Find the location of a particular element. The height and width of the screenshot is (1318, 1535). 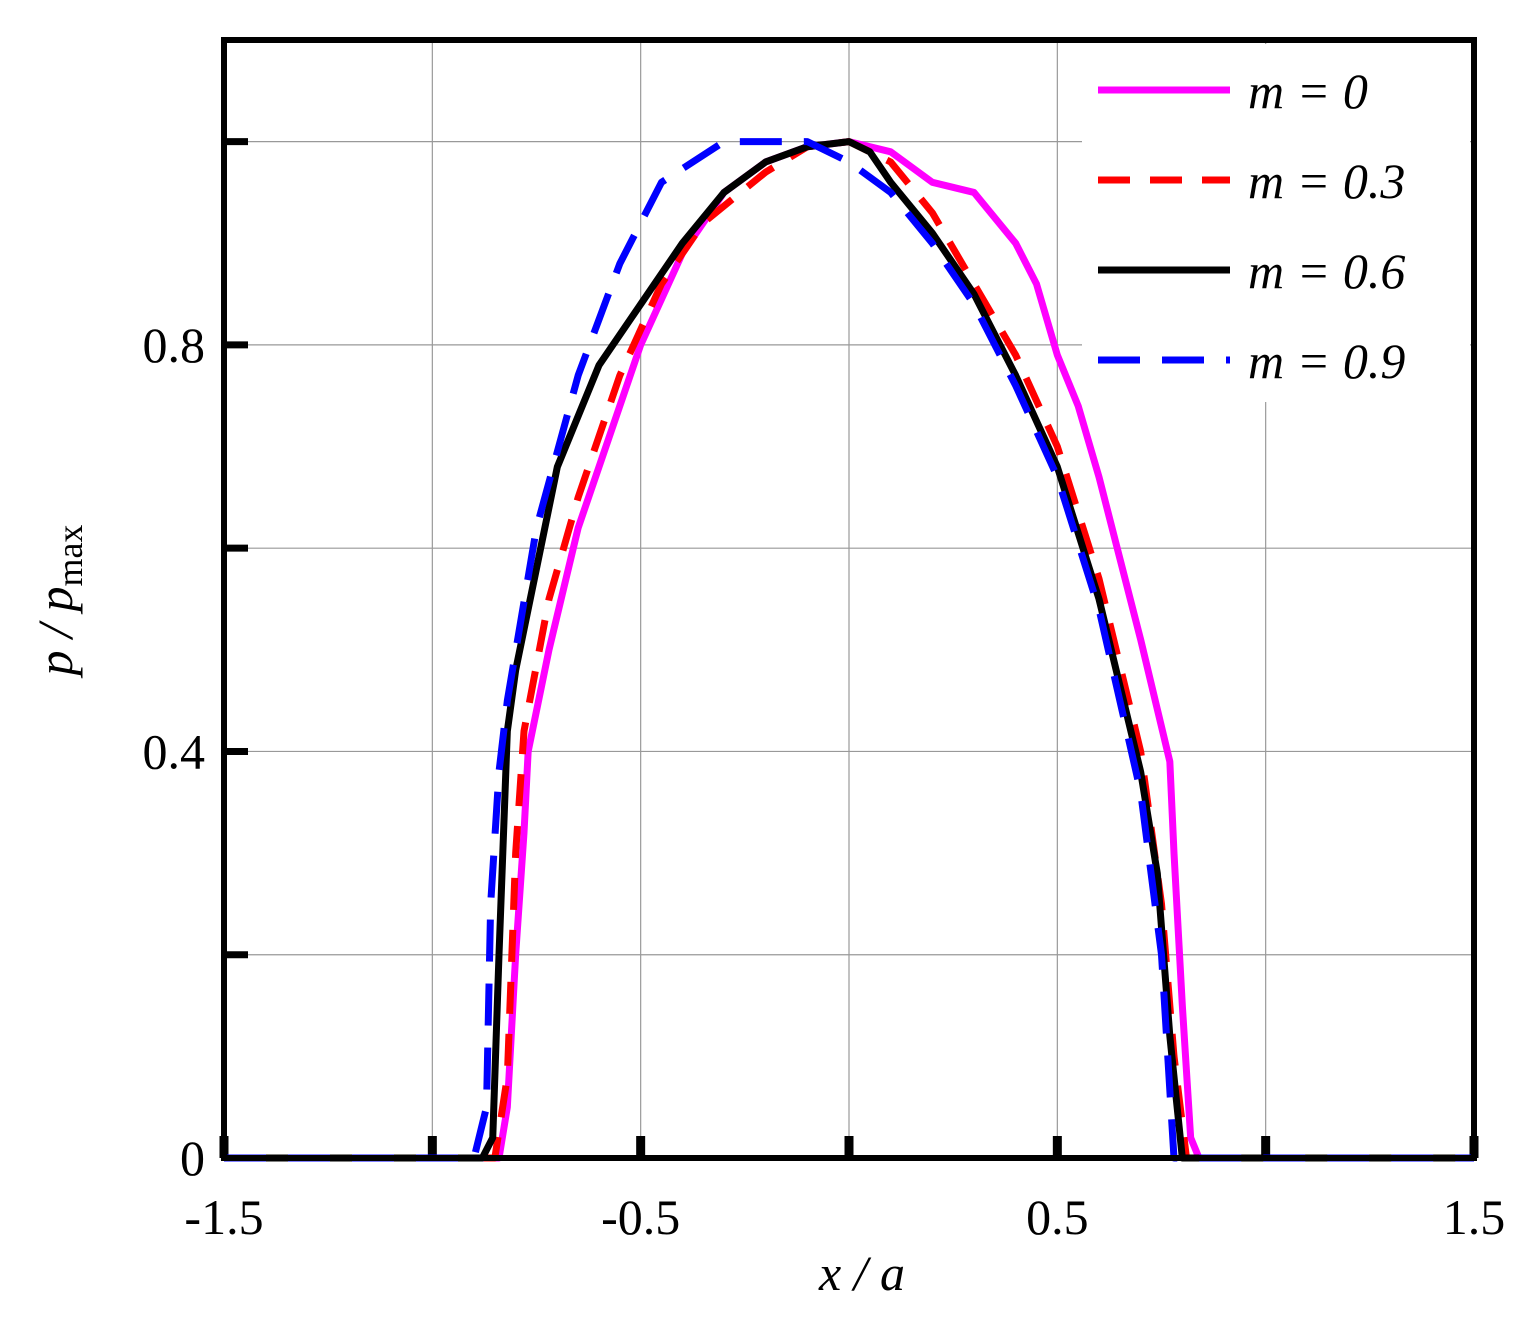

legend-label: m = 0 is located at coordinates (1308, 91).